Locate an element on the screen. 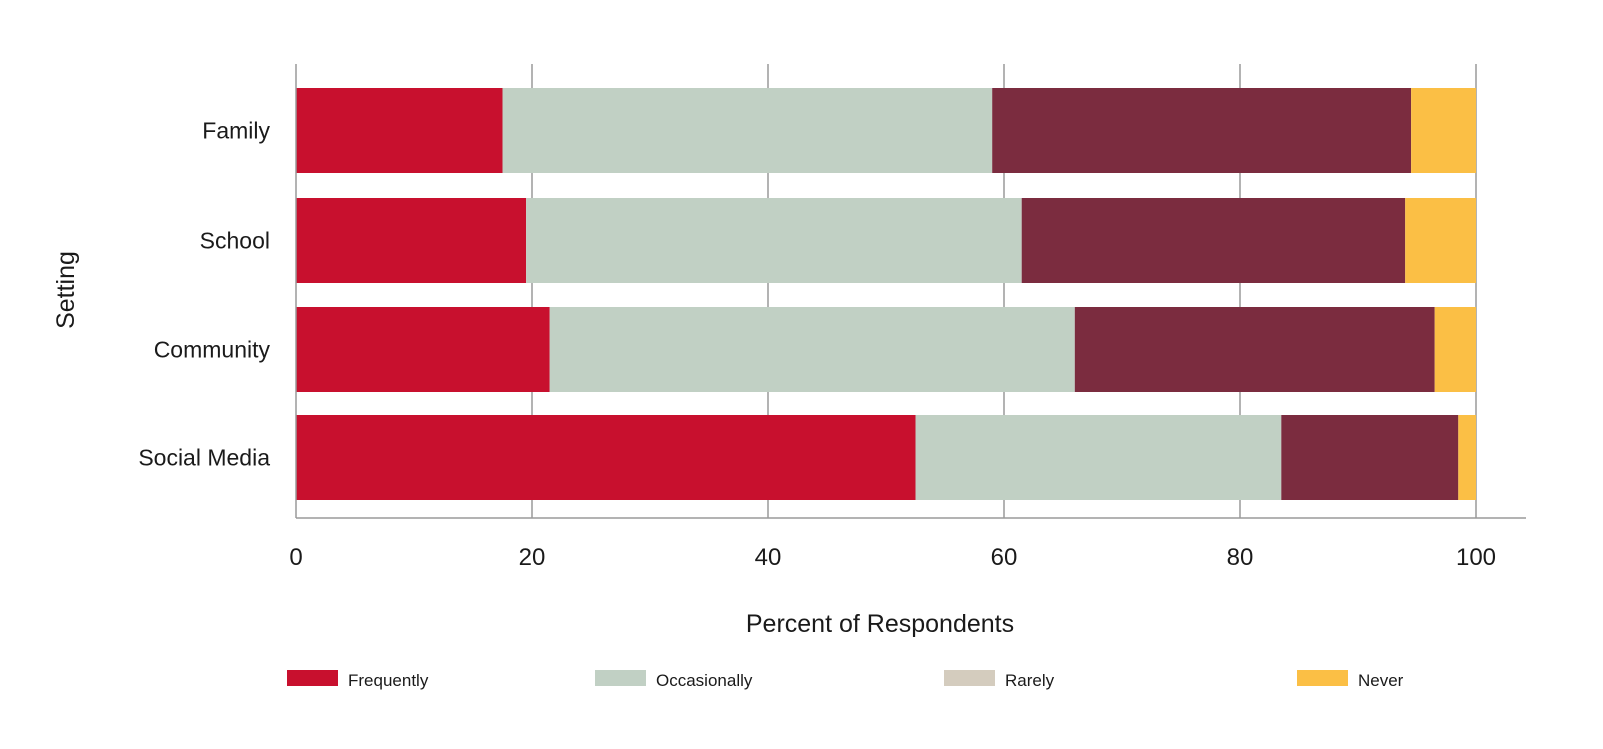 The image size is (1603, 749). legend-label-frequently: Frequently is located at coordinates (388, 680).